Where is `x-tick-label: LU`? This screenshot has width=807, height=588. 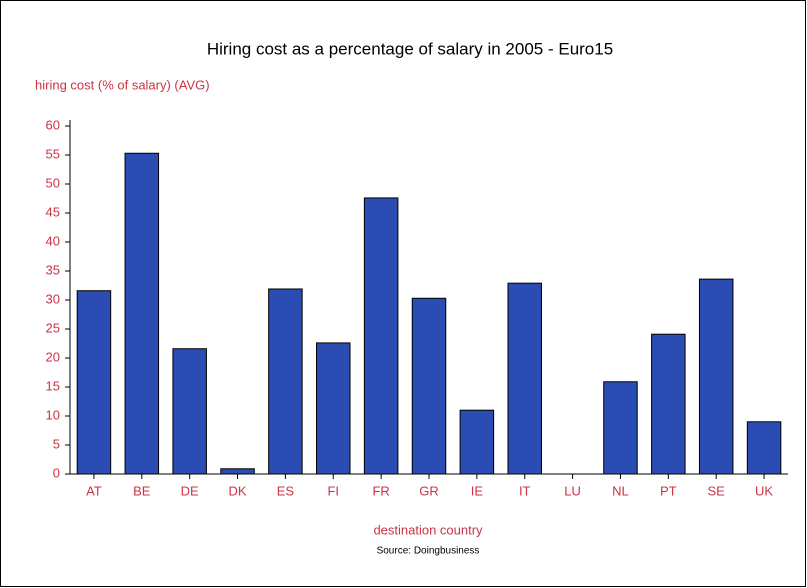
x-tick-label: LU is located at coordinates (572, 490).